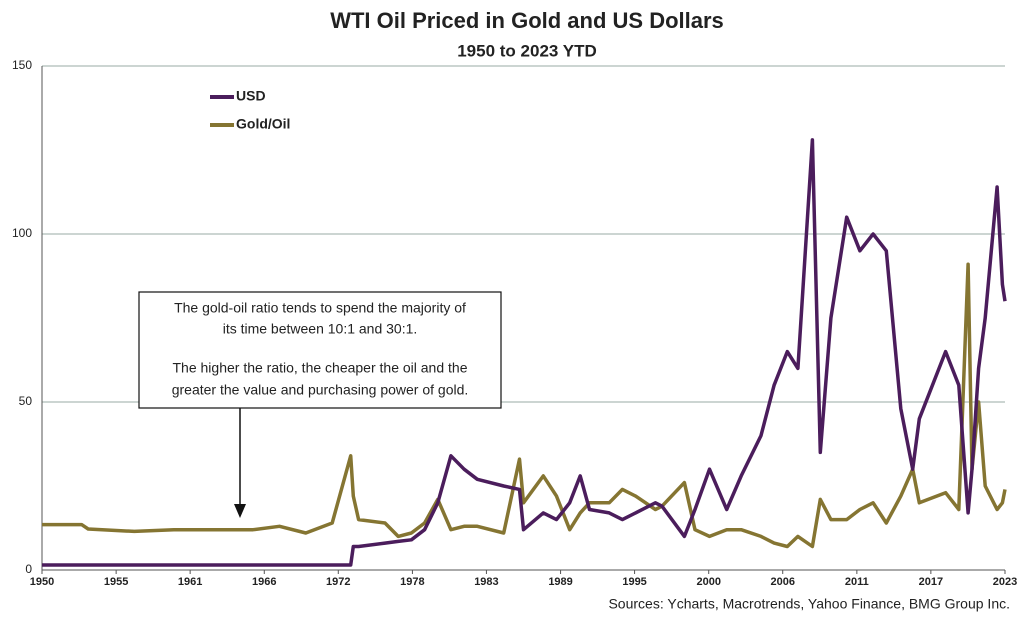 This screenshot has height=617, width=1024. I want to click on x-tick-label: 2023, so click(1005, 582).